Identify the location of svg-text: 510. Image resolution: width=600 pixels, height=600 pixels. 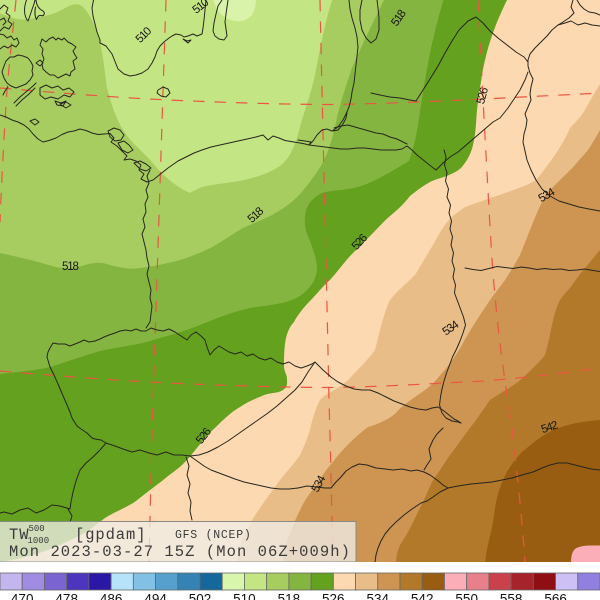
(244, 596).